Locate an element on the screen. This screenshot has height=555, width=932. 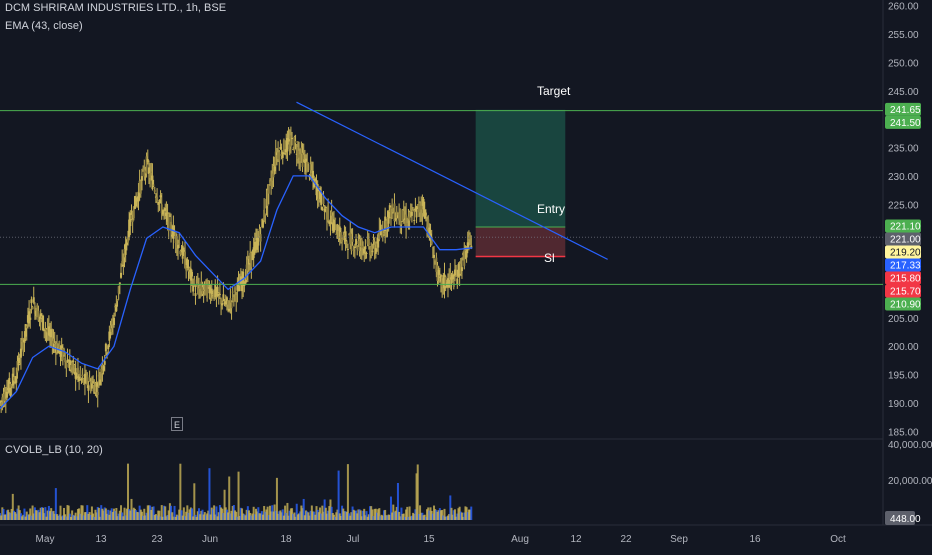
volume-bars is located at coordinates (236, 491).